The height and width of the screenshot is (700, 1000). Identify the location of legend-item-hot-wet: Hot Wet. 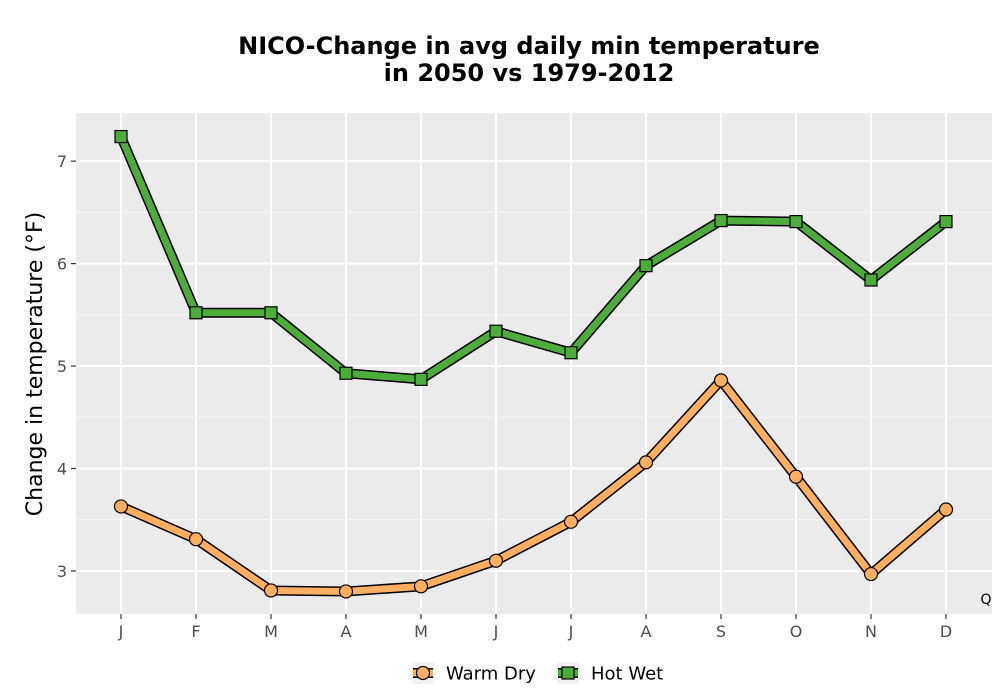
(610, 673).